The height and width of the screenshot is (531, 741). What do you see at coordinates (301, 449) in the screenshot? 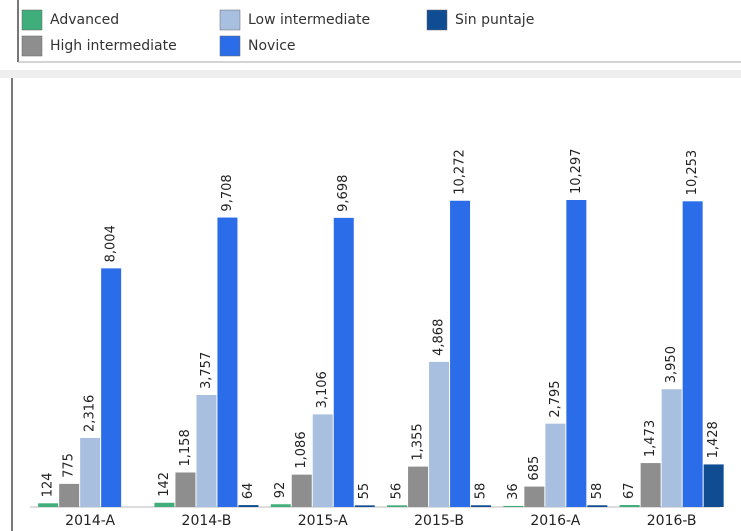
I see `value-label: 1,086` at bounding box center [301, 449].